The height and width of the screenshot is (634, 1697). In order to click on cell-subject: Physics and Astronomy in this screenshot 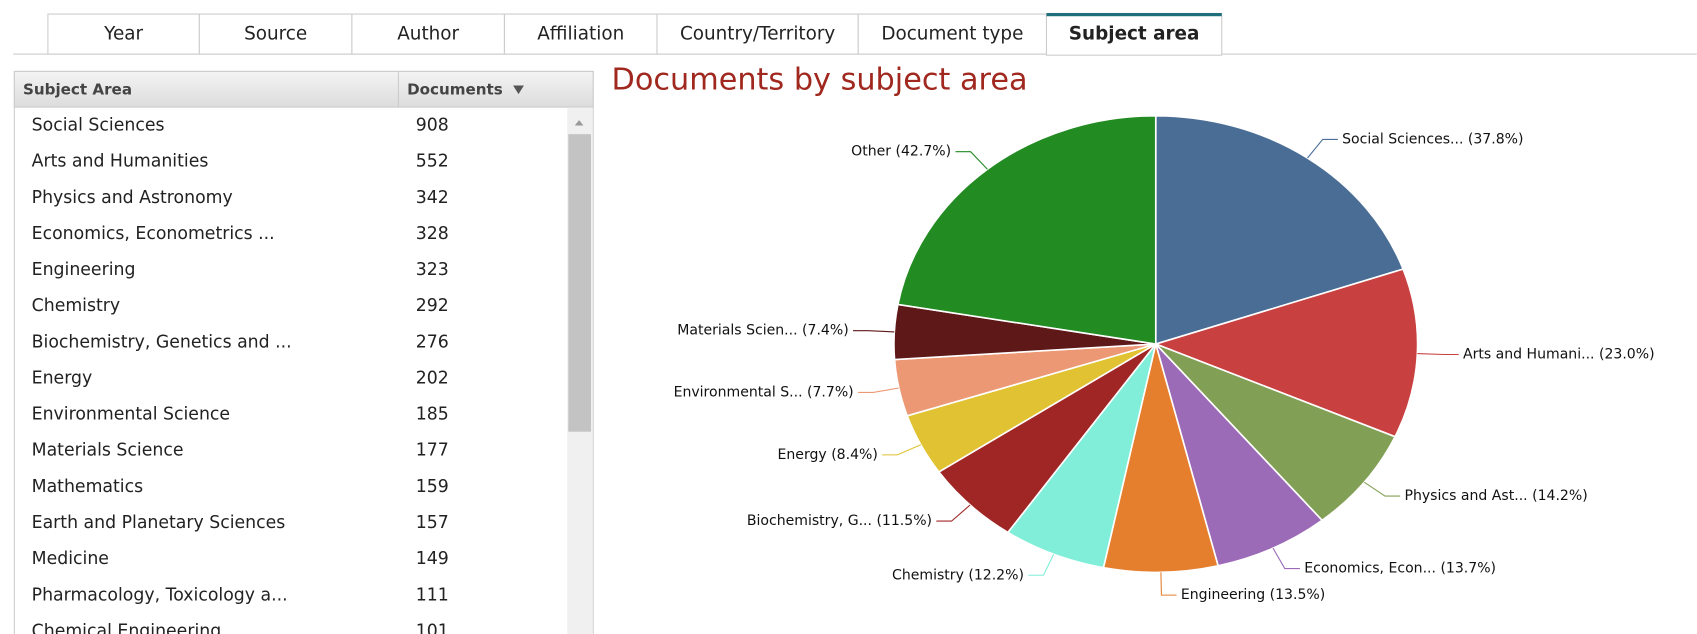, I will do `click(132, 198)`.